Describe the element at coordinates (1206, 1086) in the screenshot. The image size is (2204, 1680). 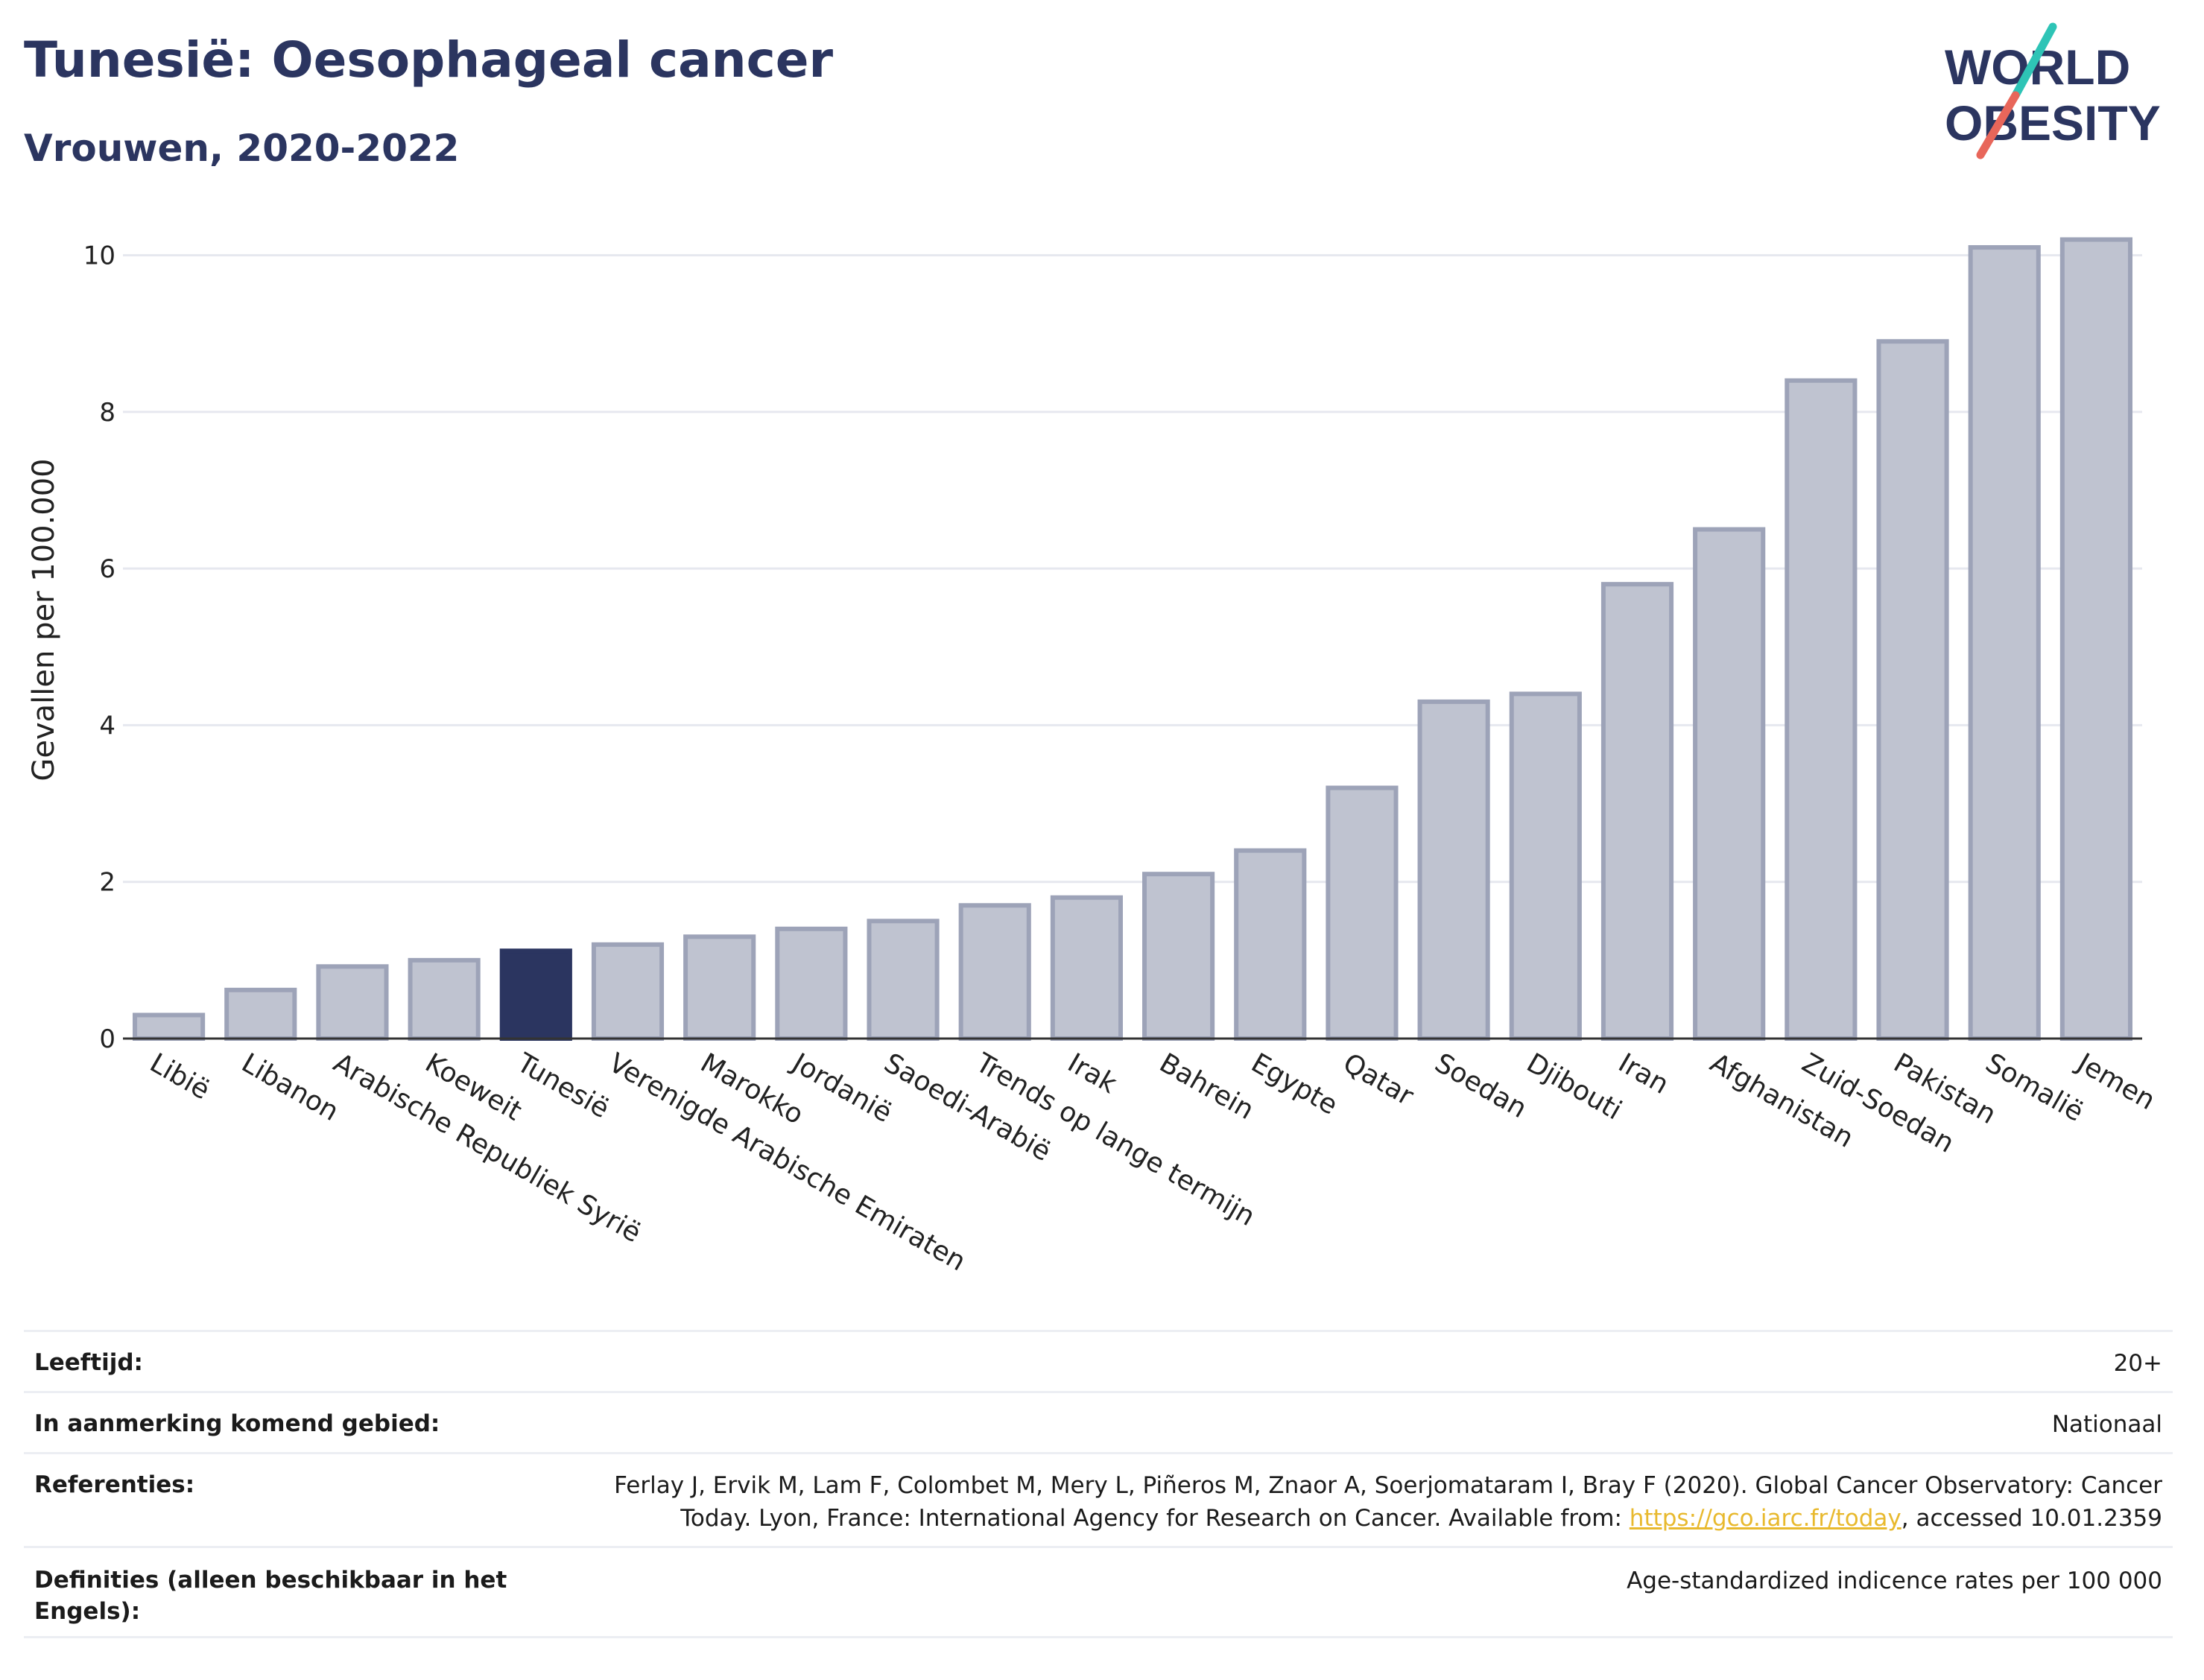
I see `x-tick-label: Bahrein` at that location.